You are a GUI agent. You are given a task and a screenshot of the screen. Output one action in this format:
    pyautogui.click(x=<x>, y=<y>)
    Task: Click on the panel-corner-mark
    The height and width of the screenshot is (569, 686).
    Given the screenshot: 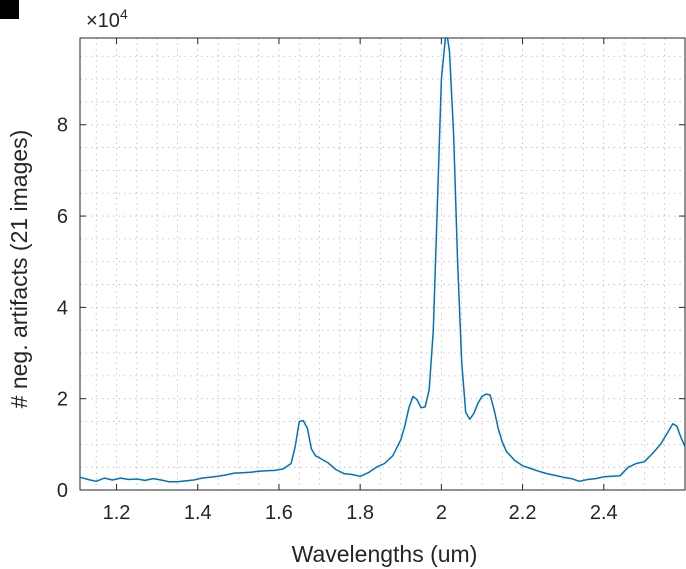 What is the action you would take?
    pyautogui.click(x=9, y=9)
    